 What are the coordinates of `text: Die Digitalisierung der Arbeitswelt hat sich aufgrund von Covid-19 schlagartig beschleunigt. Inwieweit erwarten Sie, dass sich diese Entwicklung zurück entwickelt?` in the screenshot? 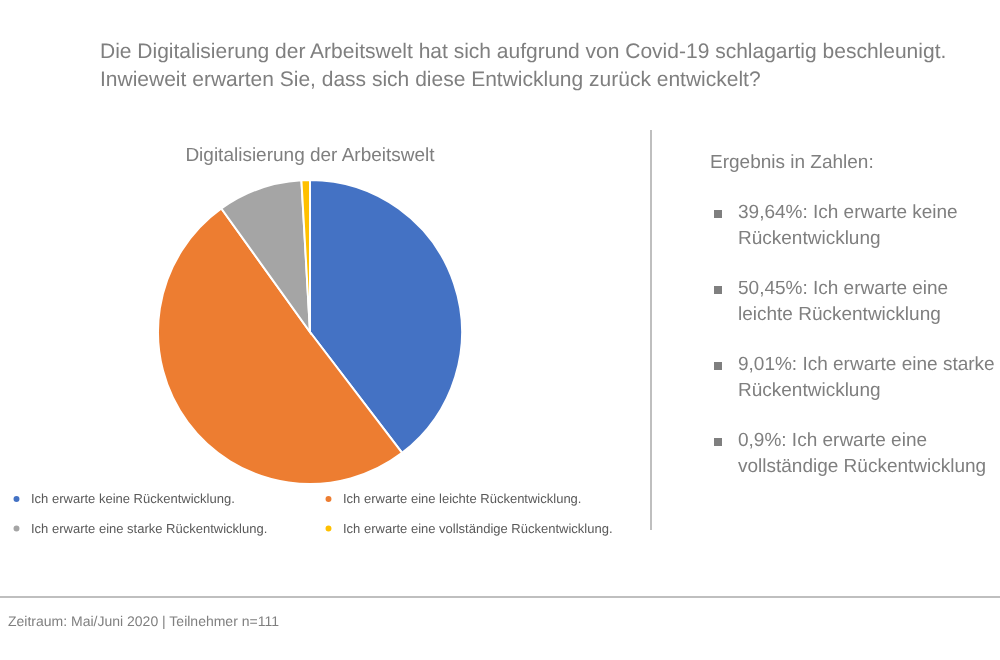 It's located at (524, 66).